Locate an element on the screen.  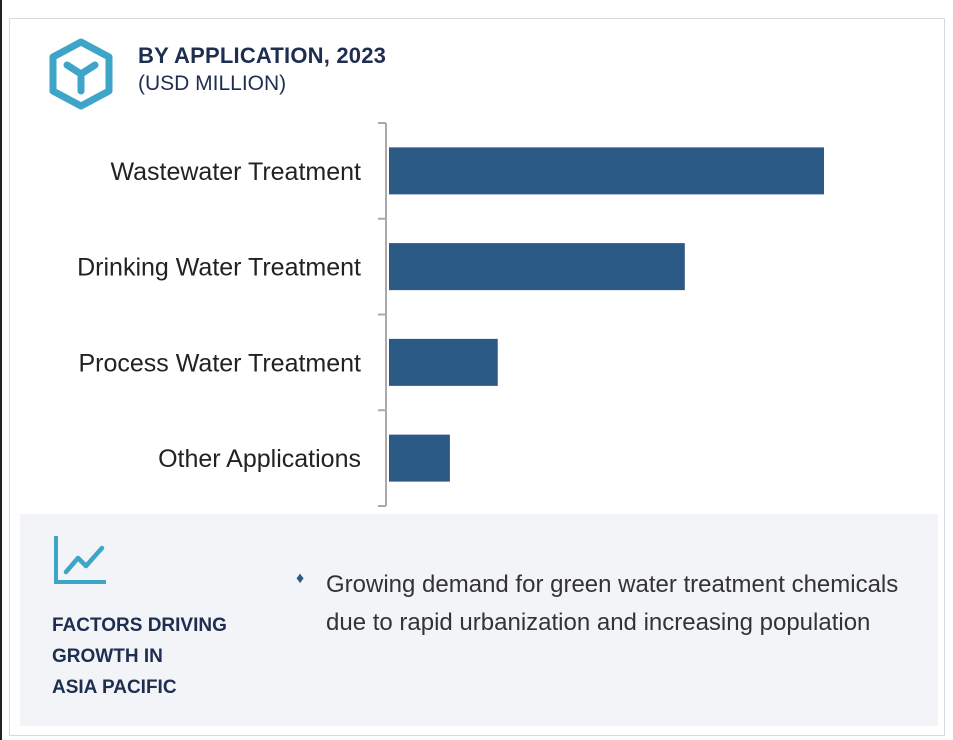
factors-title-line: FACTORS DRIVING is located at coordinates (139, 625).